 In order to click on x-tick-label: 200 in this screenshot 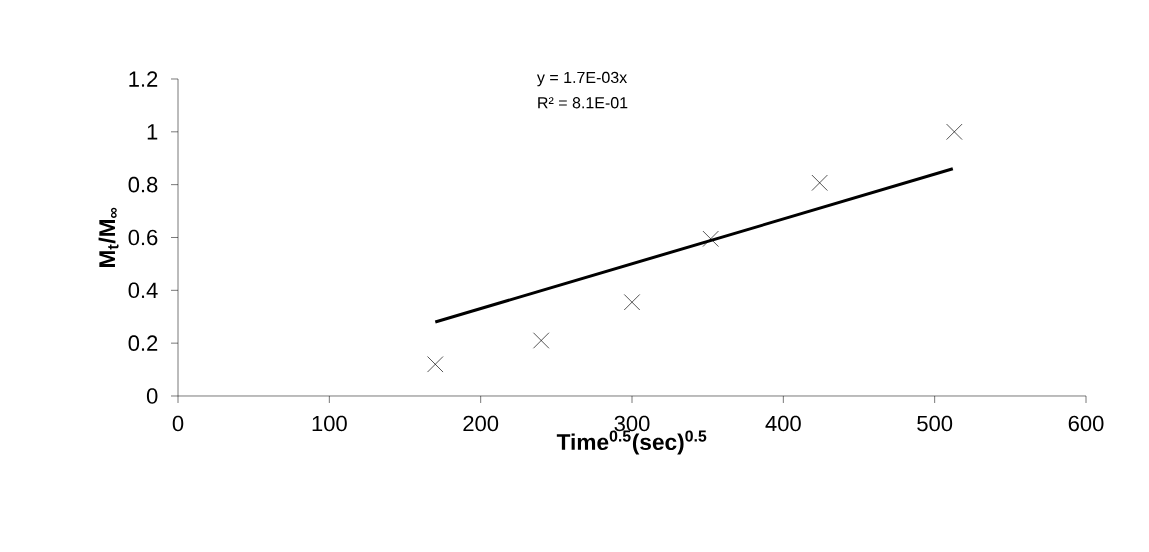, I will do `click(481, 423)`.